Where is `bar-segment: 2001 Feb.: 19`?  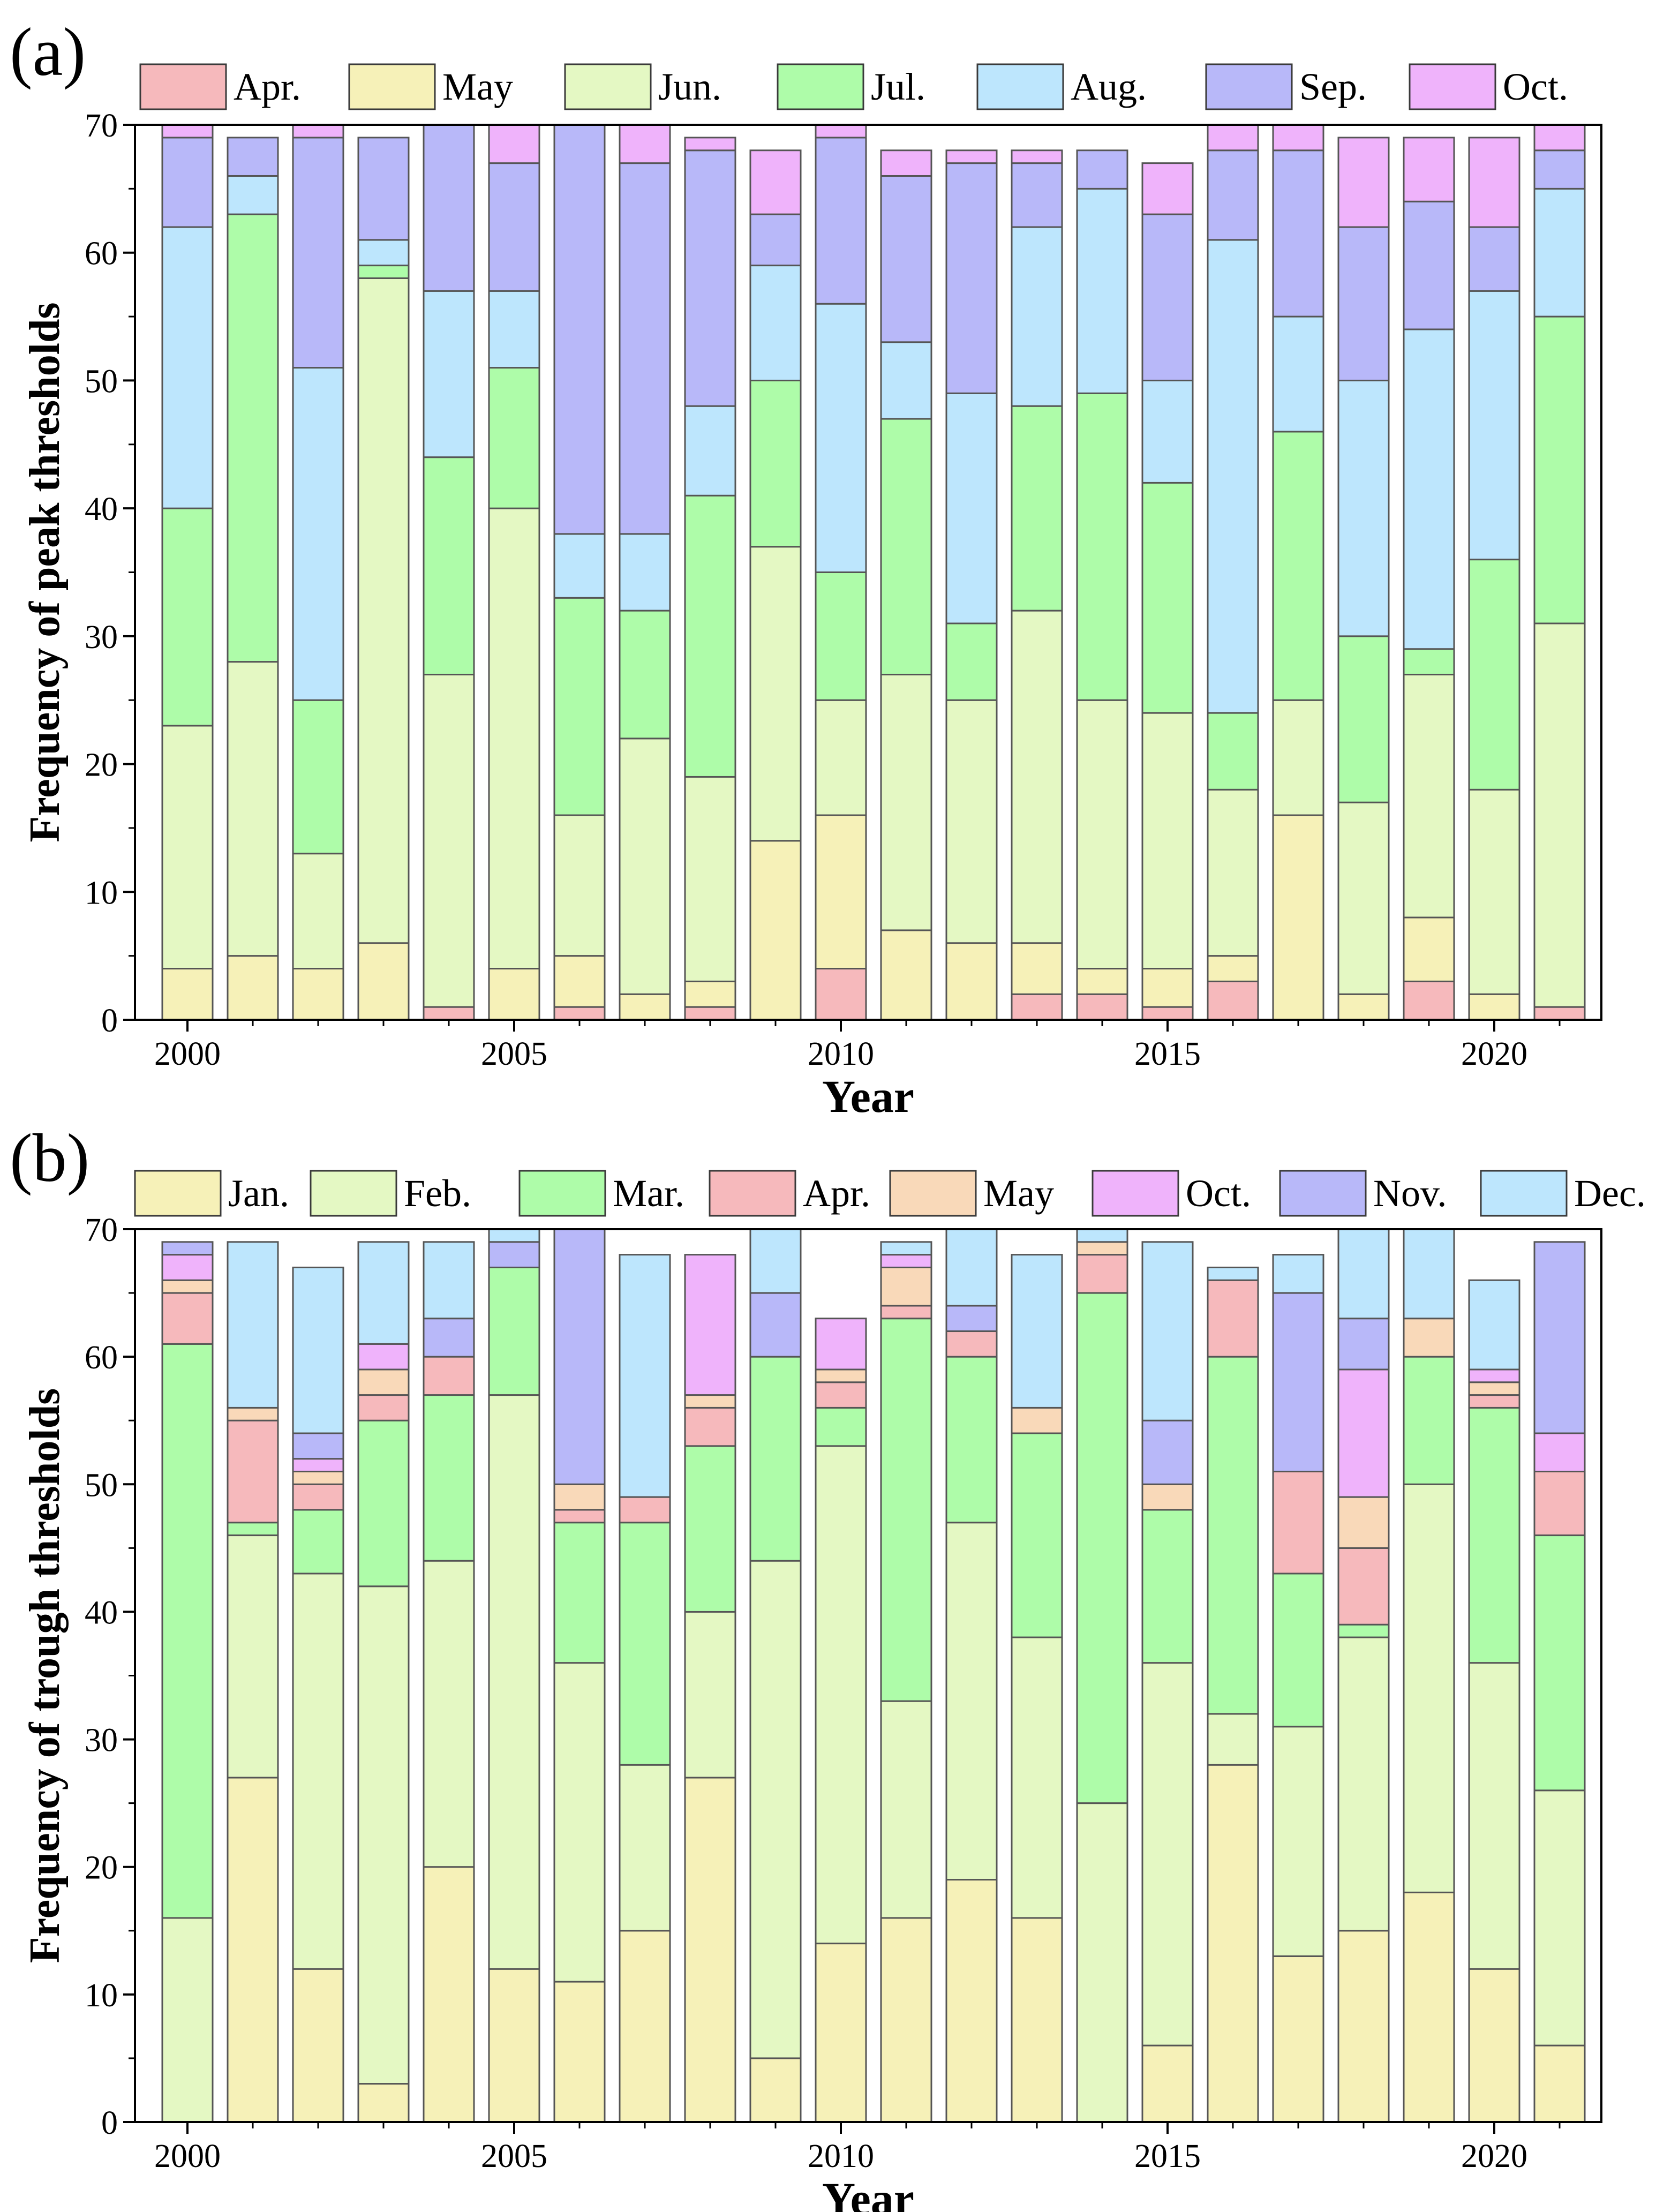 bar-segment: 2001 Feb.: 19 is located at coordinates (253, 1656).